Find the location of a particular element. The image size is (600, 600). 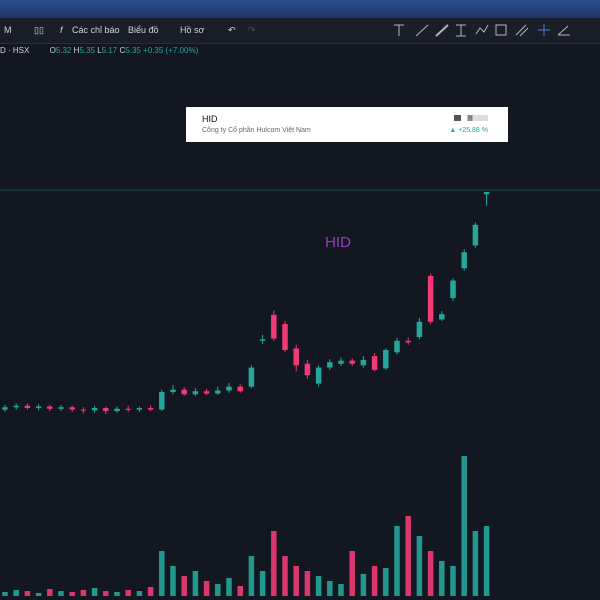

o-label: O is located at coordinates (52, 50).